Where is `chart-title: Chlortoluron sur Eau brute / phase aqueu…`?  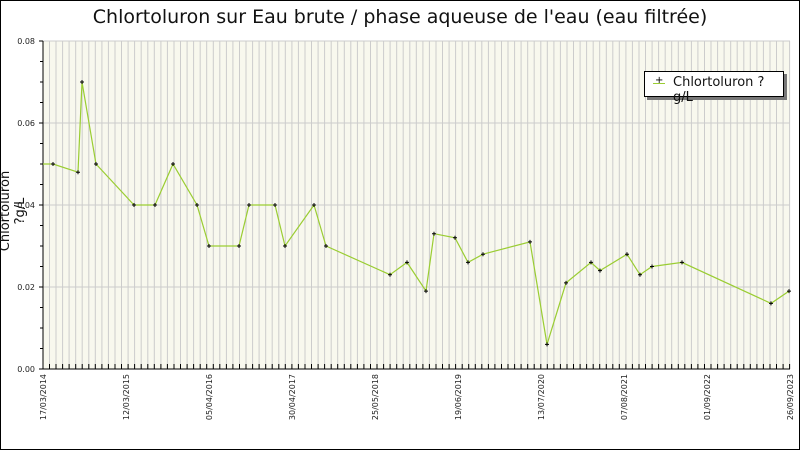
chart-title: Chlortoluron sur Eau brute / phase aqueu… is located at coordinates (400, 17).